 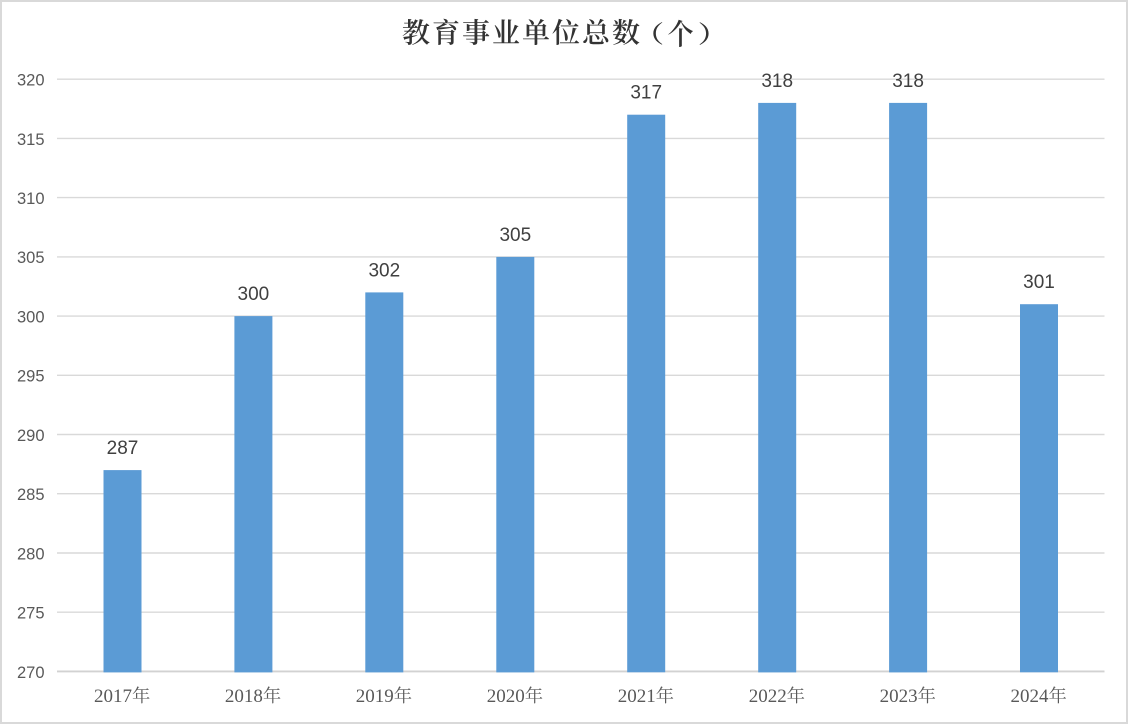 I want to click on svg-text: 302, so click(x=384, y=270).